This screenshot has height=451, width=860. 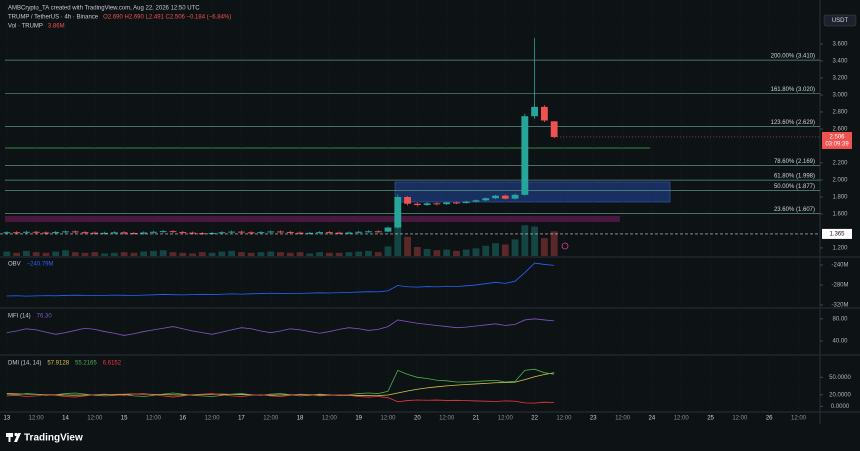 I want to click on y-tick-label: 2.000, so click(x=840, y=181).